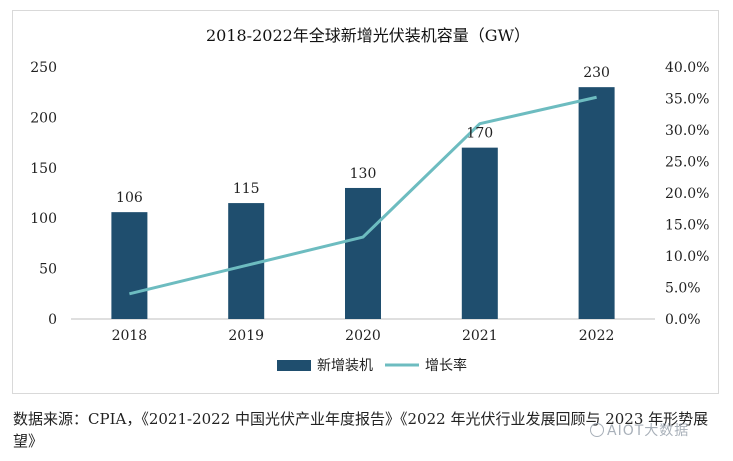 Image resolution: width=733 pixels, height=461 pixels. I want to click on x-tick-label: 2022, so click(597, 336).